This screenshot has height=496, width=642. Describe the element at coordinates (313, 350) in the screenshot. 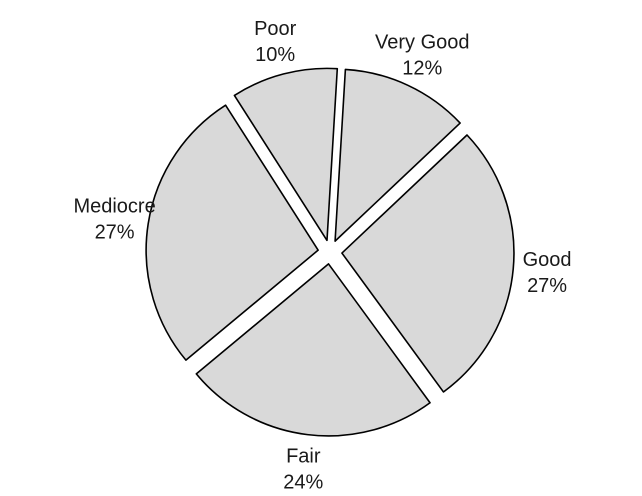

I see `pie-slice-fair` at that location.